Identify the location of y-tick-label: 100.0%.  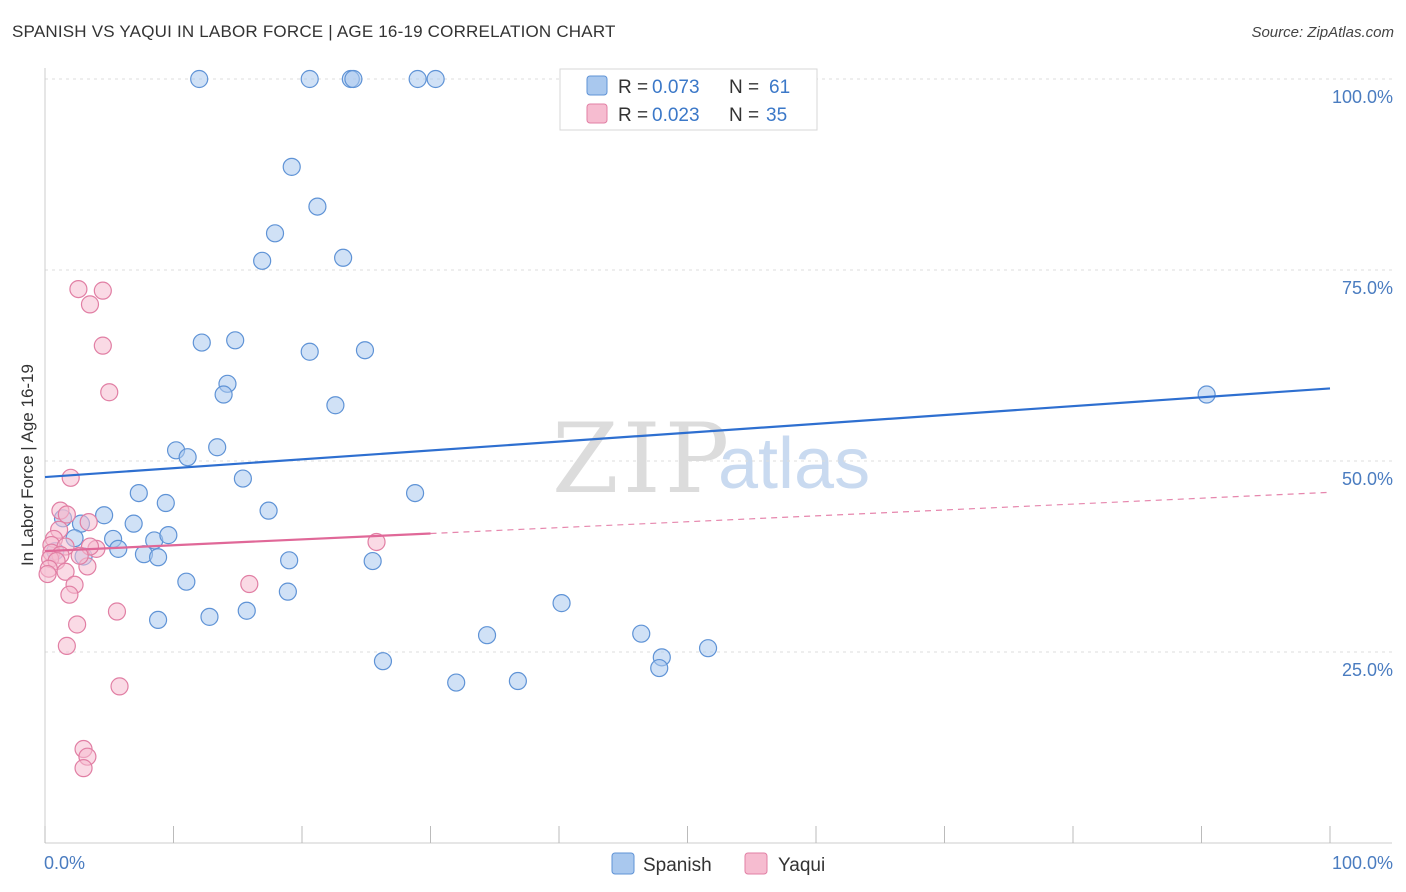
(1362, 97).